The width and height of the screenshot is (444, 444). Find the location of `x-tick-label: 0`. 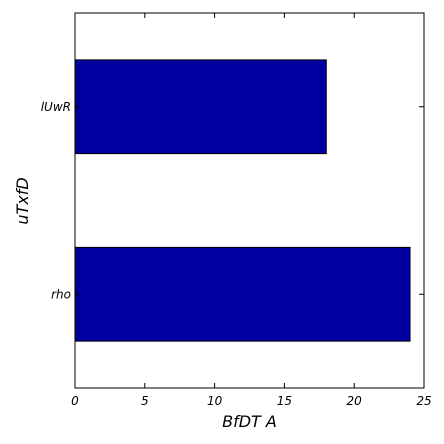

x-tick-label: 0 is located at coordinates (75, 401).